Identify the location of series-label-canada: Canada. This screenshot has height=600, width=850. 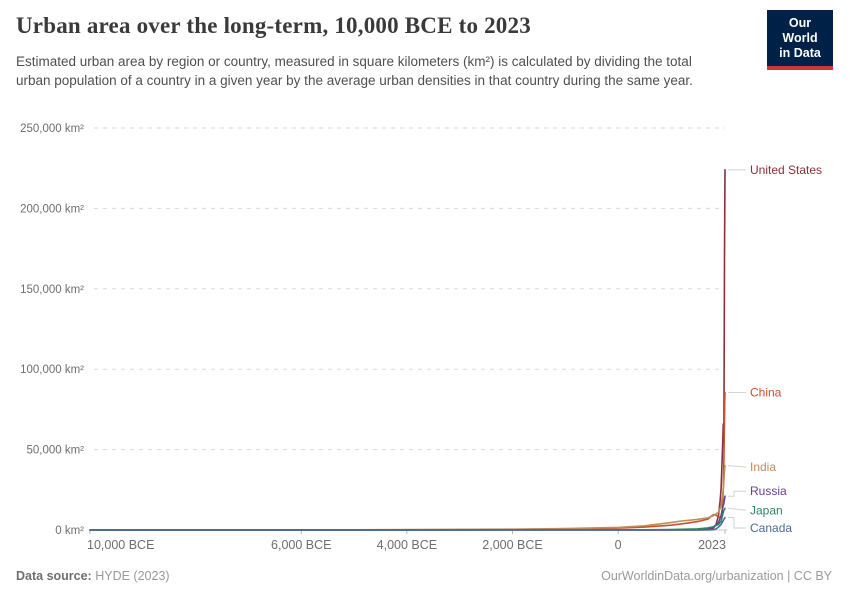
(771, 528).